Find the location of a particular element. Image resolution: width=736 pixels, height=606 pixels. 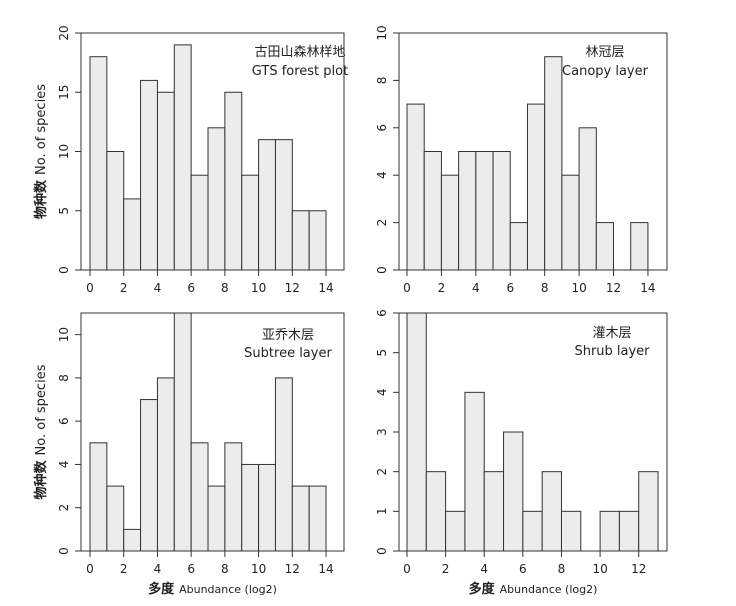

y-tick-label: 10 is located at coordinates (382, 32).